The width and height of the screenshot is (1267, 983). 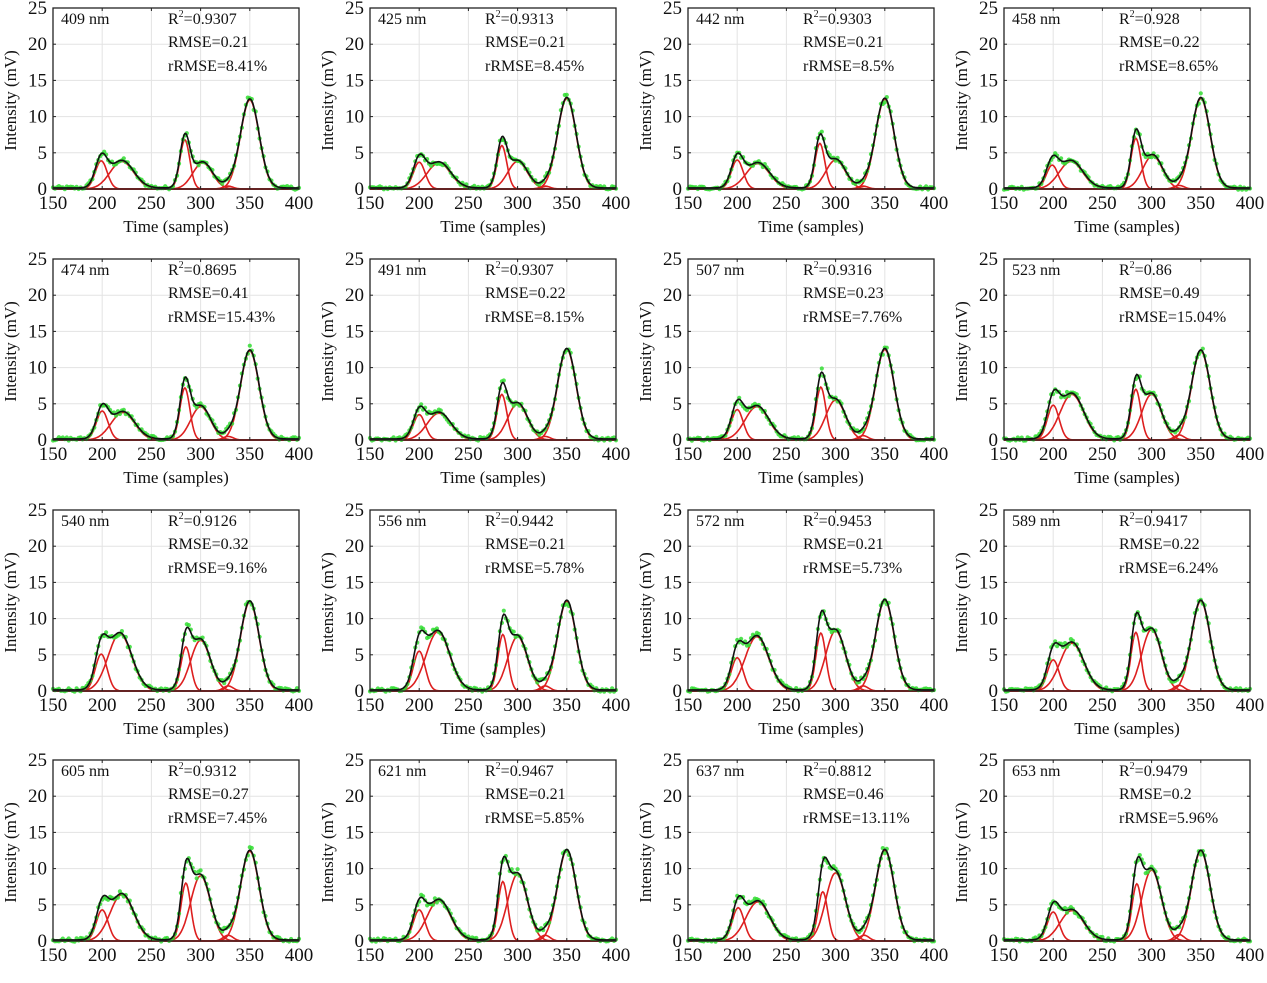 I want to click on wavelength-label: 507 nm, so click(x=720, y=270).